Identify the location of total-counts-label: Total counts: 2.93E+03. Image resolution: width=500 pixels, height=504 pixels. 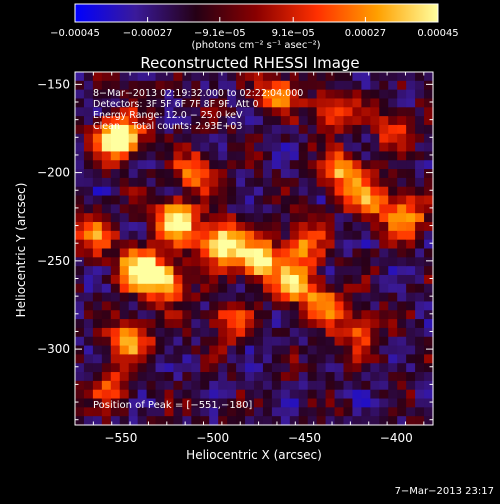
(186, 126).